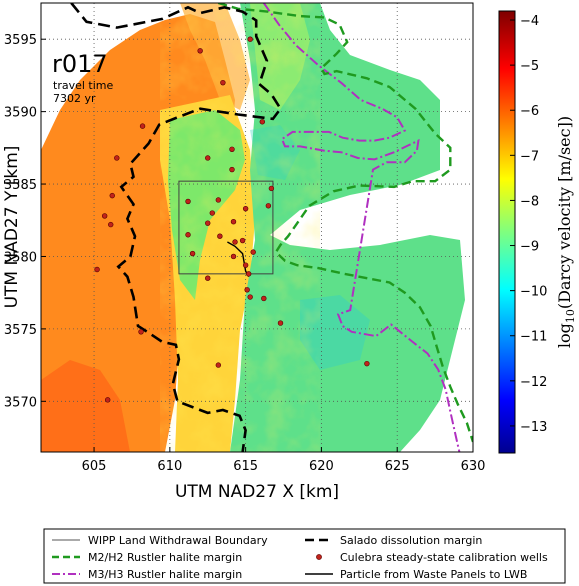 The width and height of the screenshot is (579, 586). I want to click on colorbar-tick-label: −6, so click(529, 111).